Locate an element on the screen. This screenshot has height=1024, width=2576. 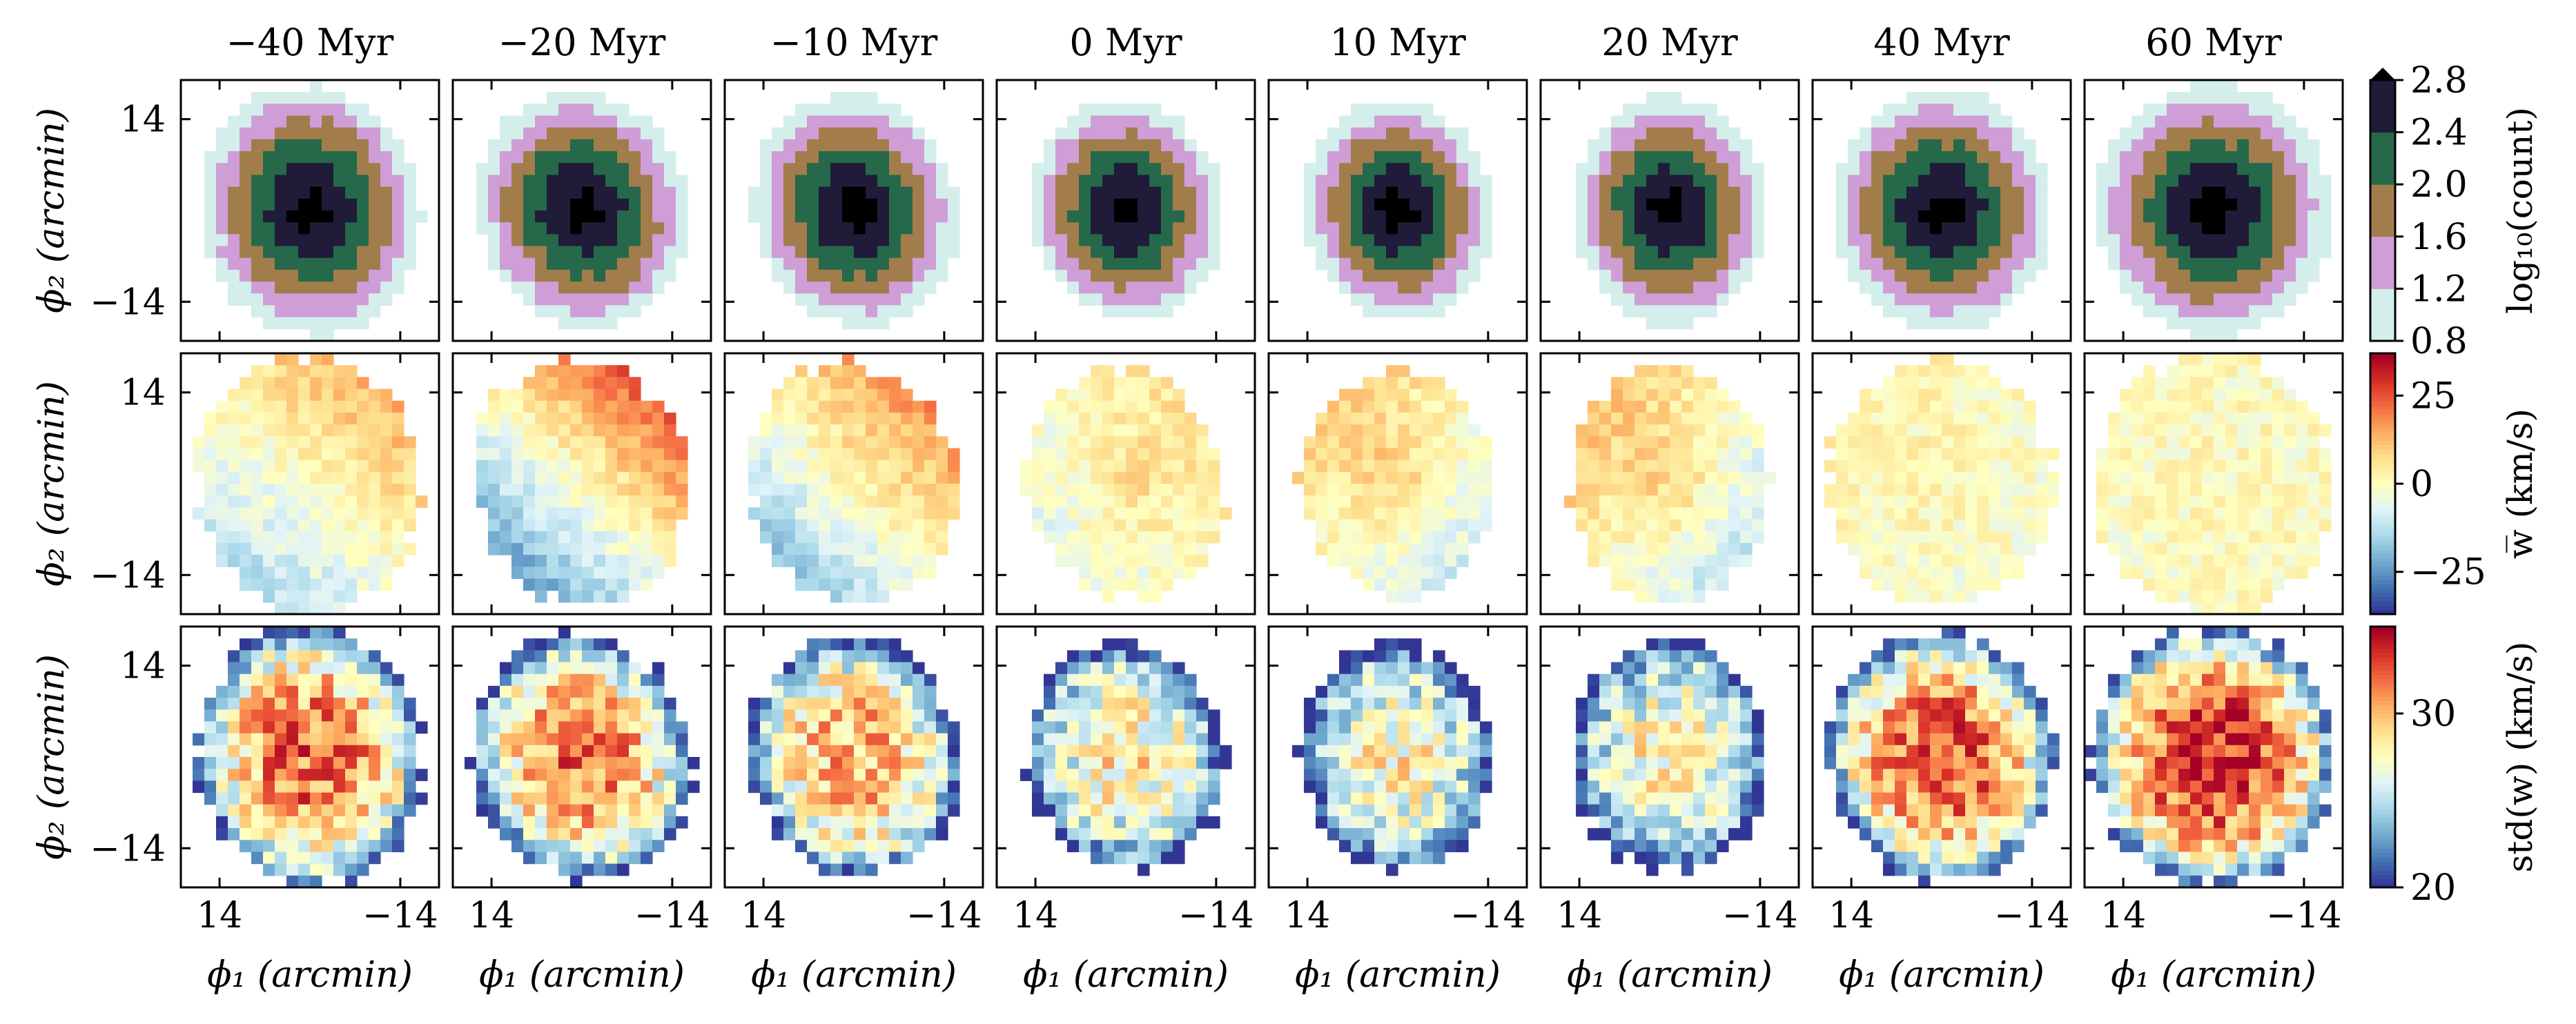
panel-frame is located at coordinates (853, 484).